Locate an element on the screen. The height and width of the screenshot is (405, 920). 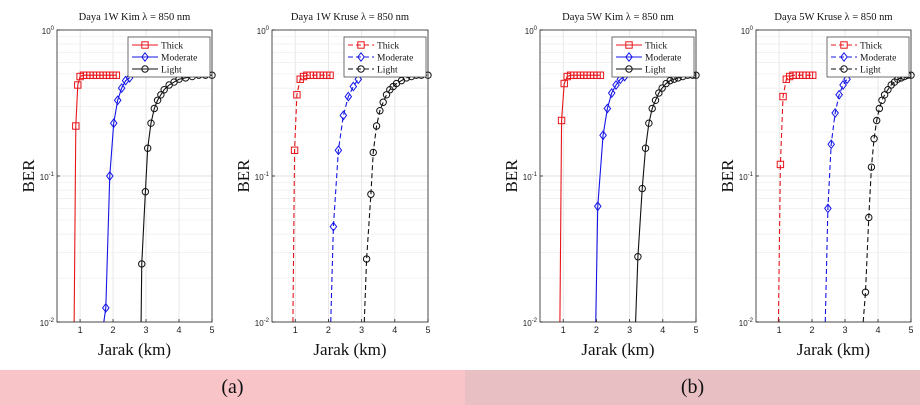
caption-a: (a) is located at coordinates (232, 387).